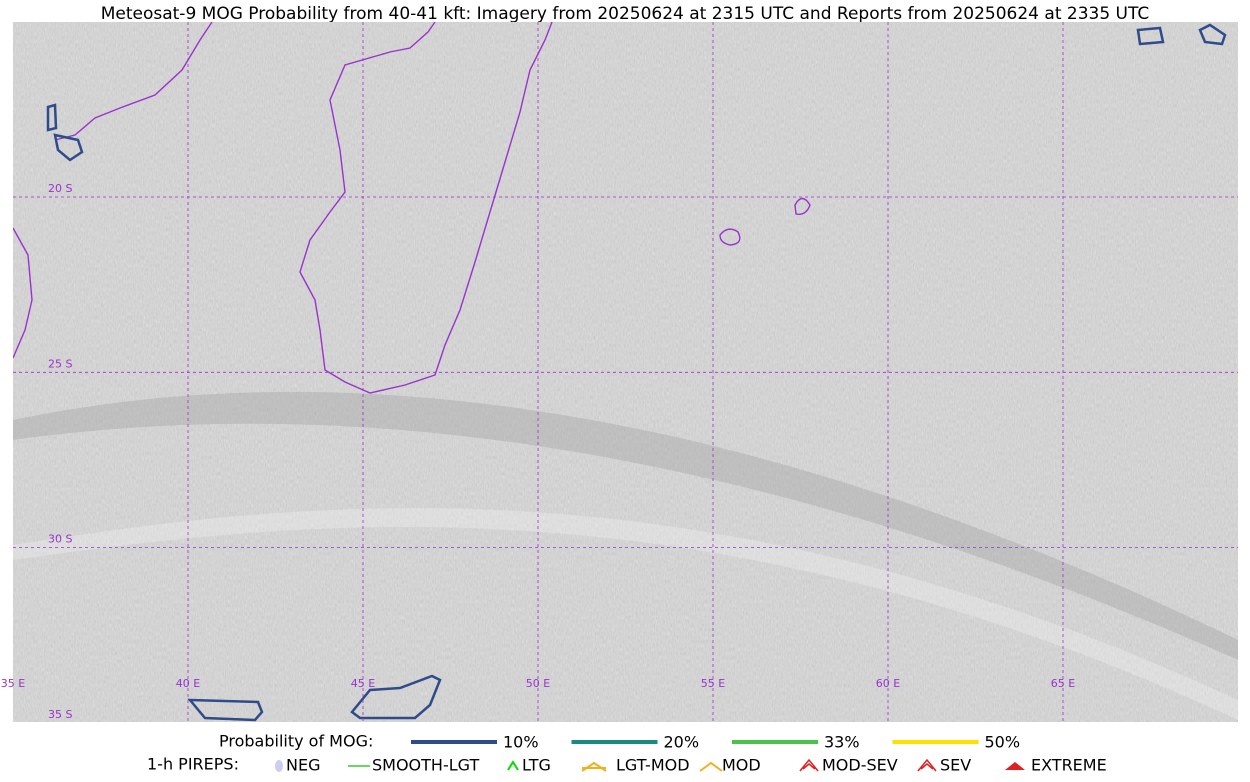 Image resolution: width=1250 pixels, height=782 pixels. I want to click on lon-label: 55 E, so click(713, 683).